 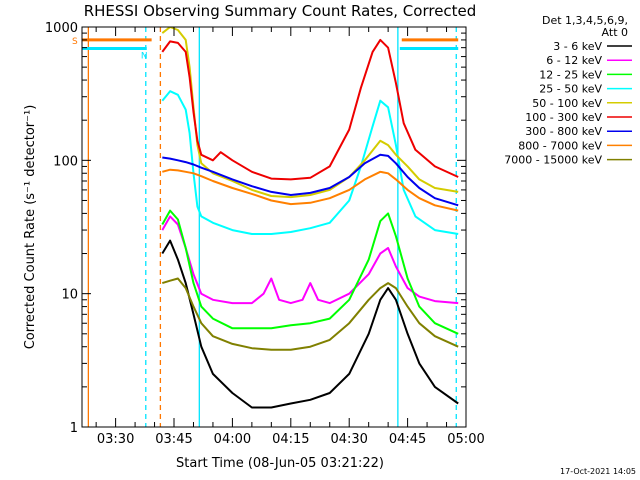 What do you see at coordinates (115, 439) in the screenshot?
I see `x-tick-label: 03:30` at bounding box center [115, 439].